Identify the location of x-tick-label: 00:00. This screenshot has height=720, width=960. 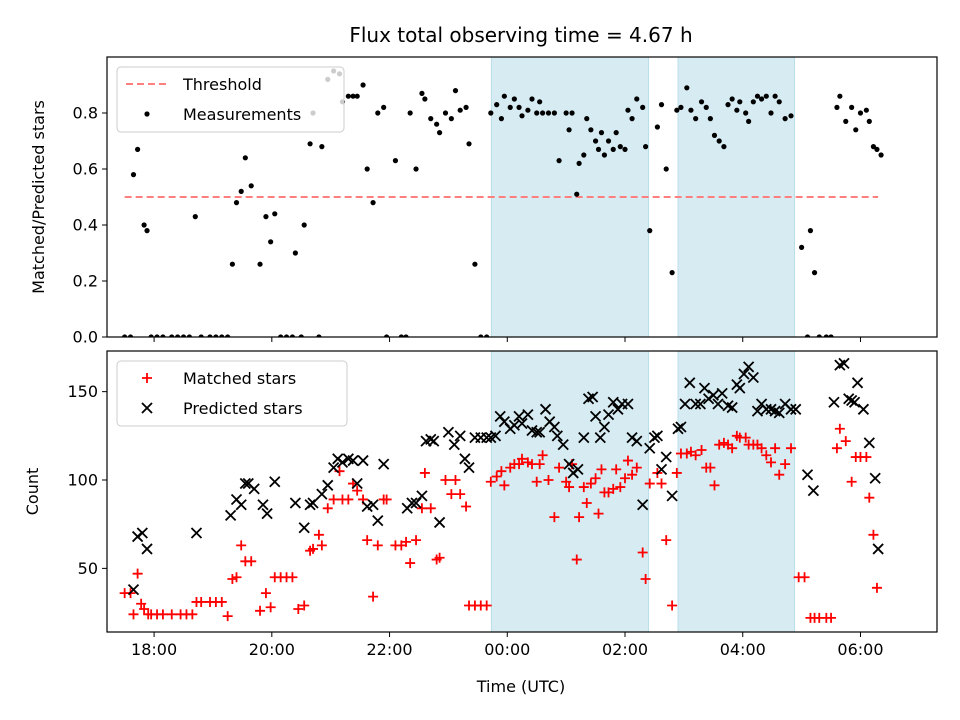
(507, 649).